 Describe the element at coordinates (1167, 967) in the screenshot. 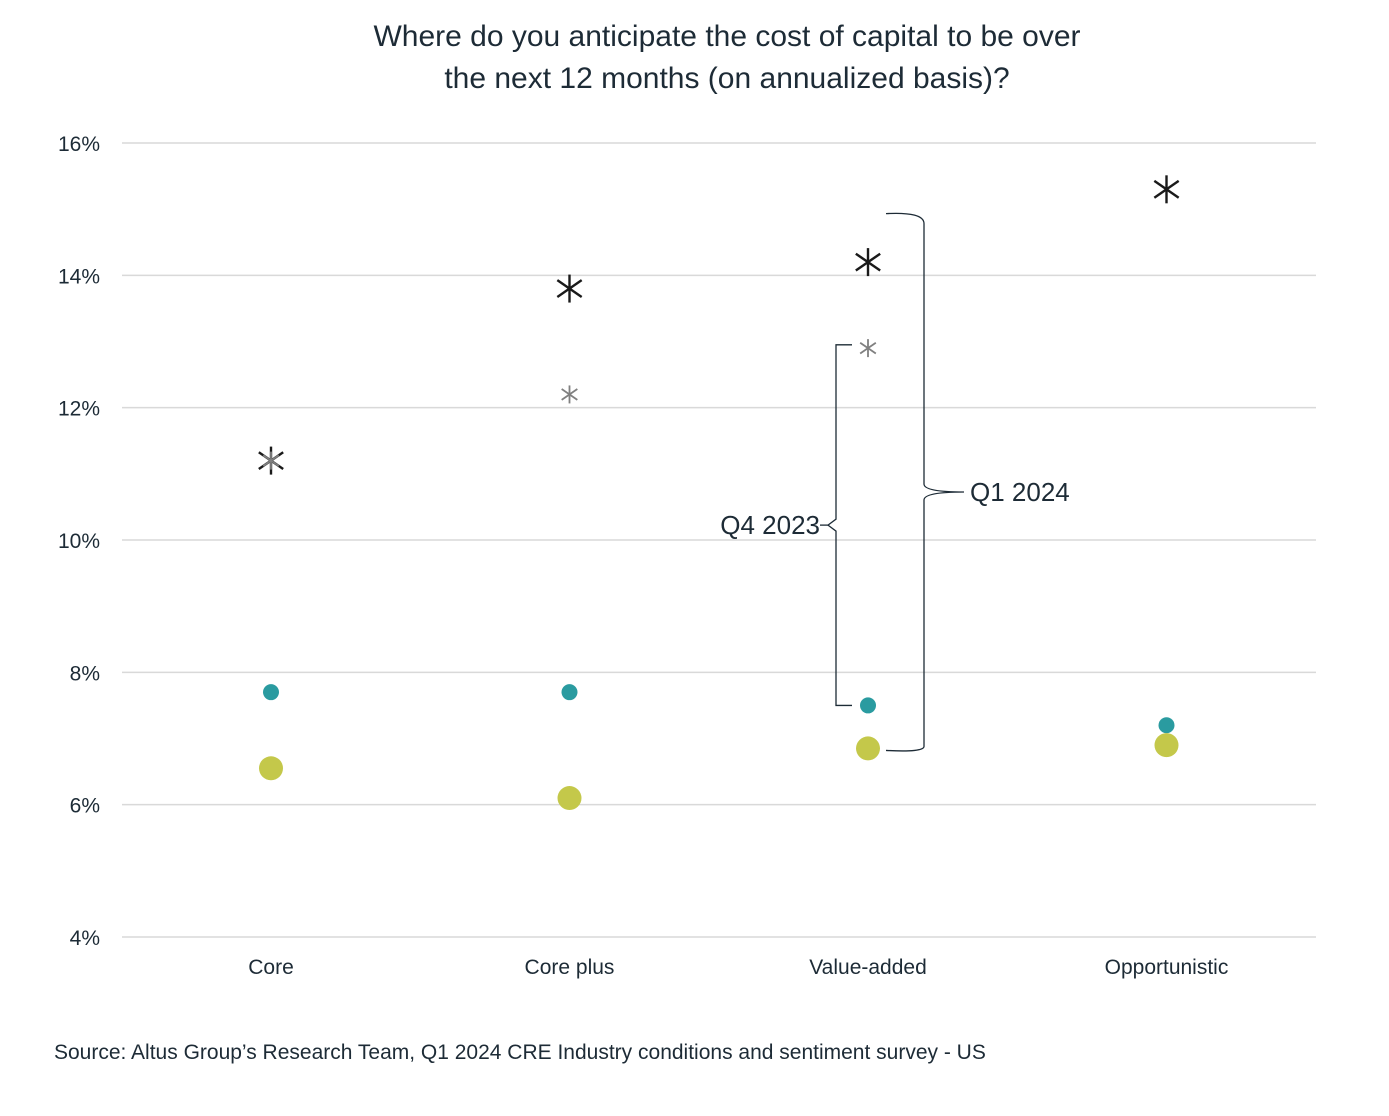

I see `x-tick-label: Opportunistic` at that location.